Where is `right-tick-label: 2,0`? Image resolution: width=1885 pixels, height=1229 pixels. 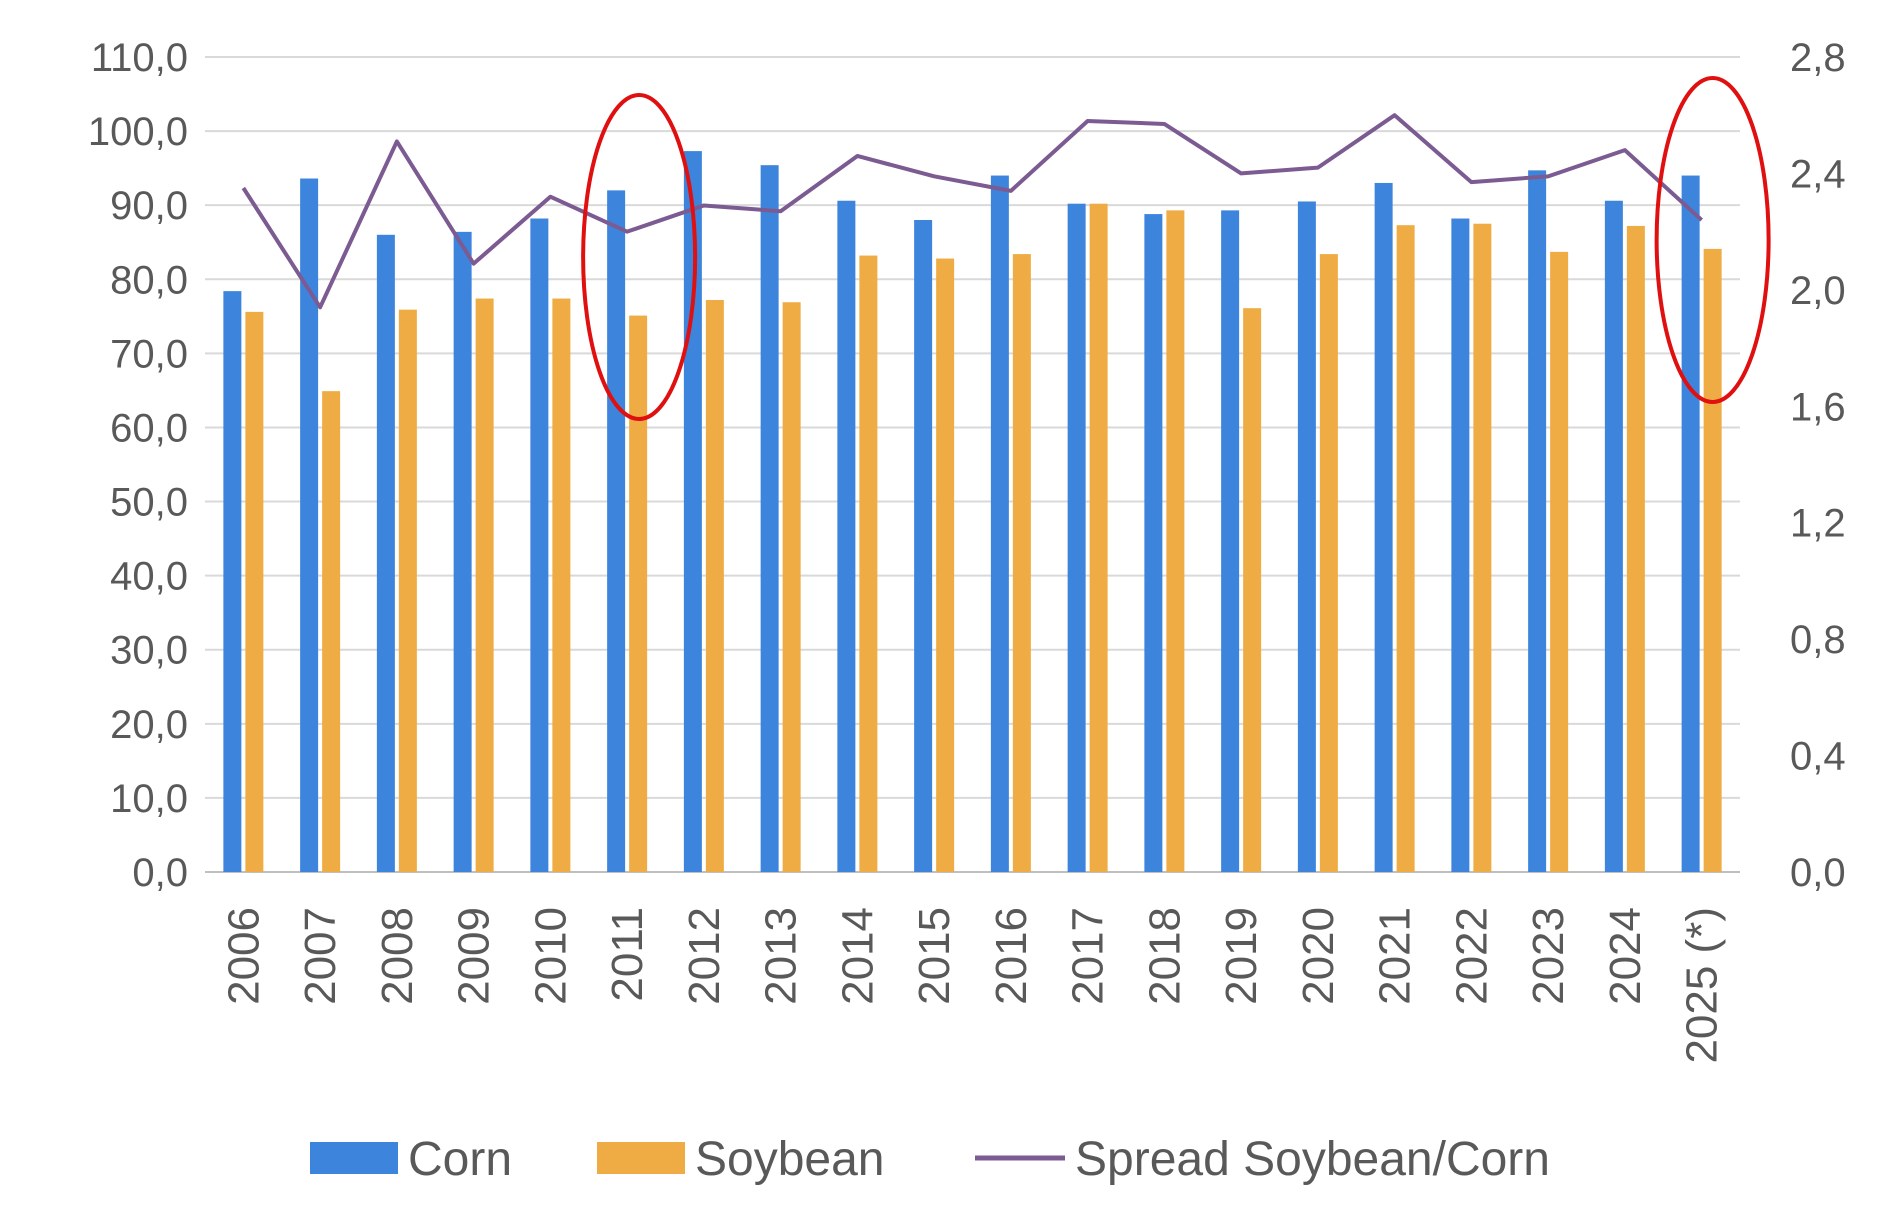
right-tick-label: 2,0 is located at coordinates (1818, 291).